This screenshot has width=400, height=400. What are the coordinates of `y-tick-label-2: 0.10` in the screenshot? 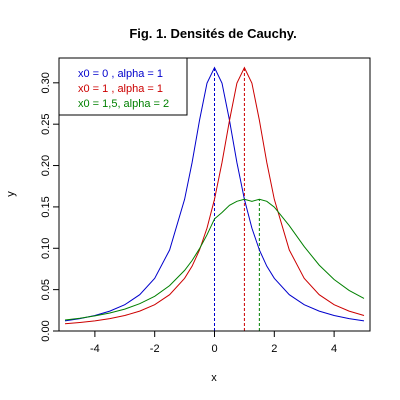 It's located at (46, 248).